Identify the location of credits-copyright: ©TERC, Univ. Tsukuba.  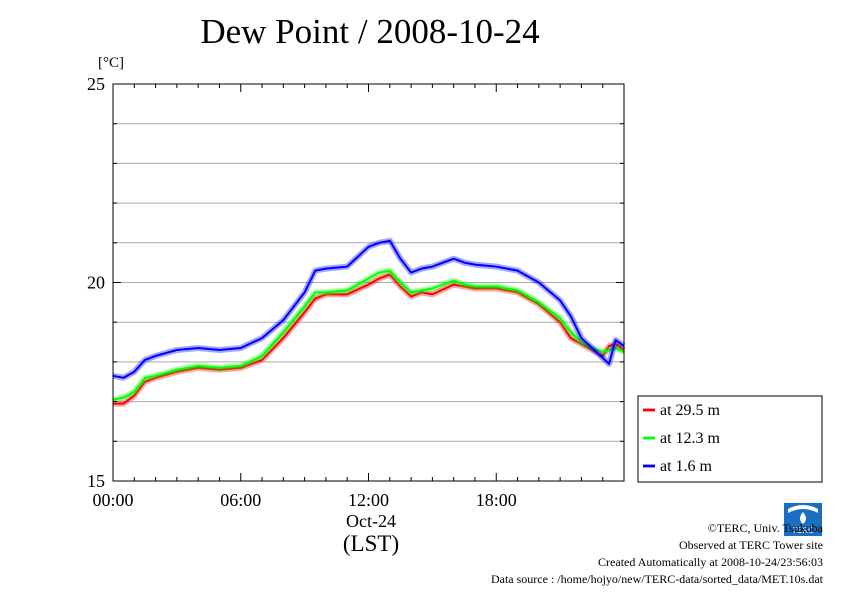
(765, 528).